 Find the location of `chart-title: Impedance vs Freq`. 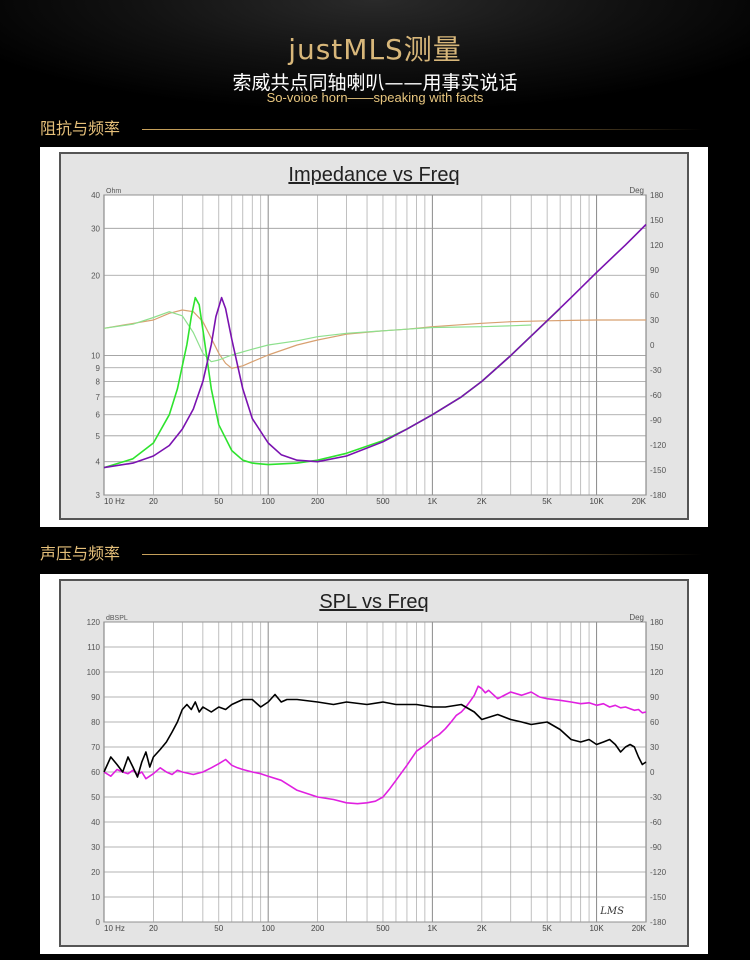

chart-title: Impedance vs Freq is located at coordinates (373, 175).